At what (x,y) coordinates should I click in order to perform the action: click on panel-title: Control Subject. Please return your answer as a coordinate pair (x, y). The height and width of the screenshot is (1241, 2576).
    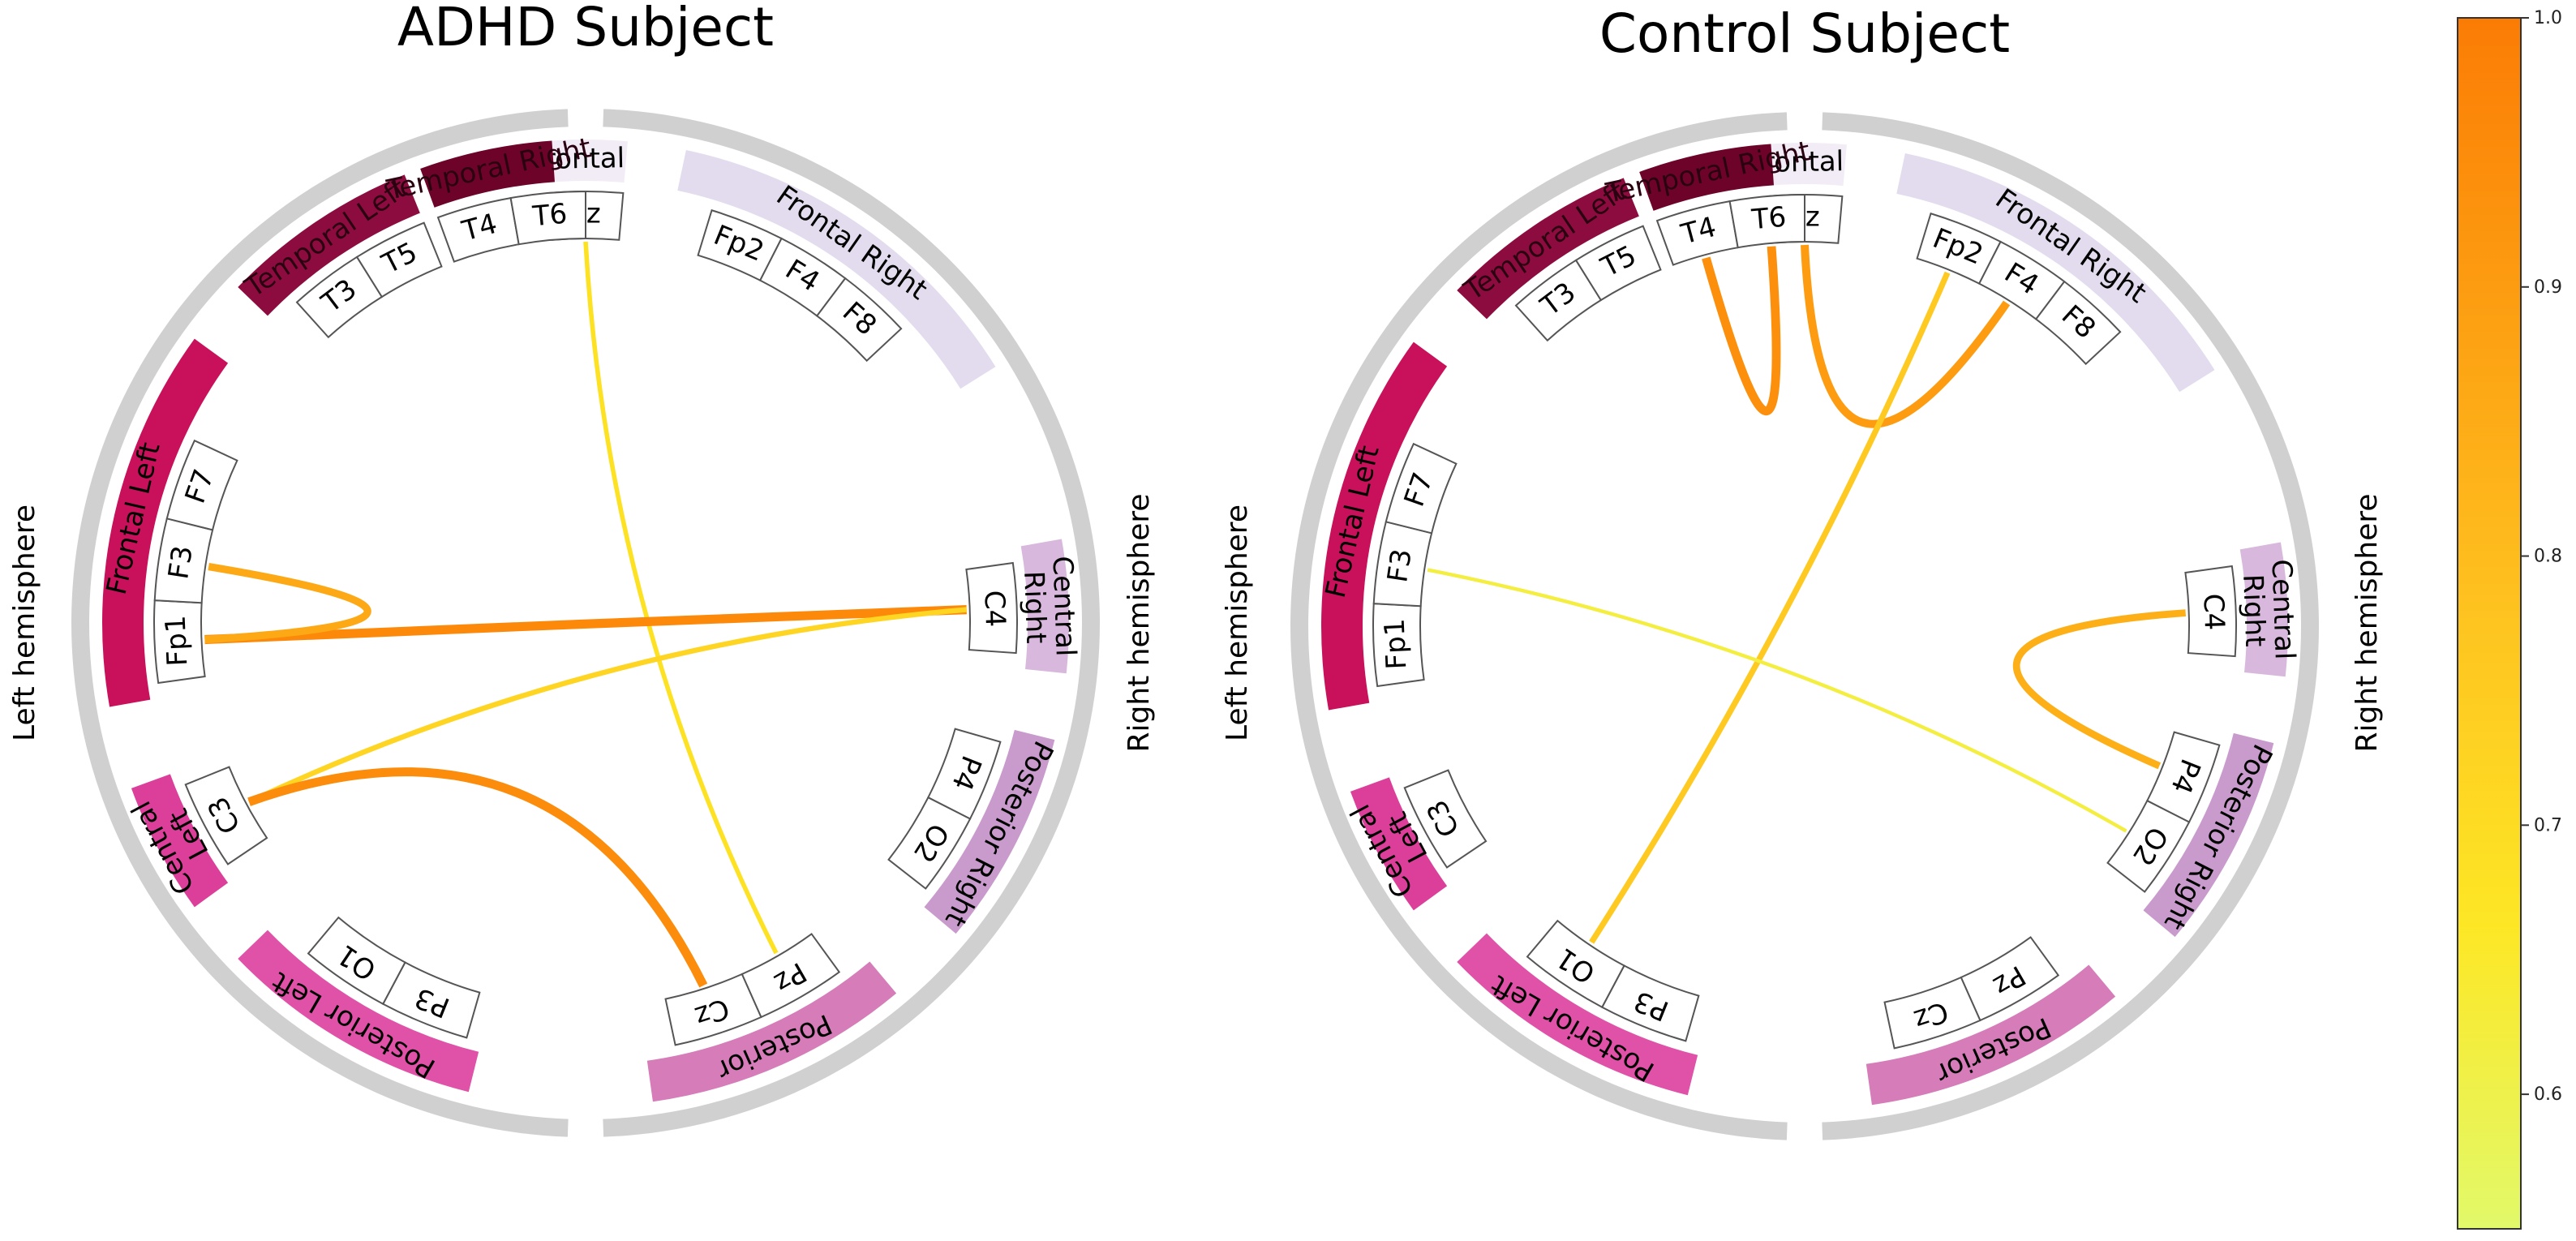
    Looking at the image, I should click on (1804, 33).